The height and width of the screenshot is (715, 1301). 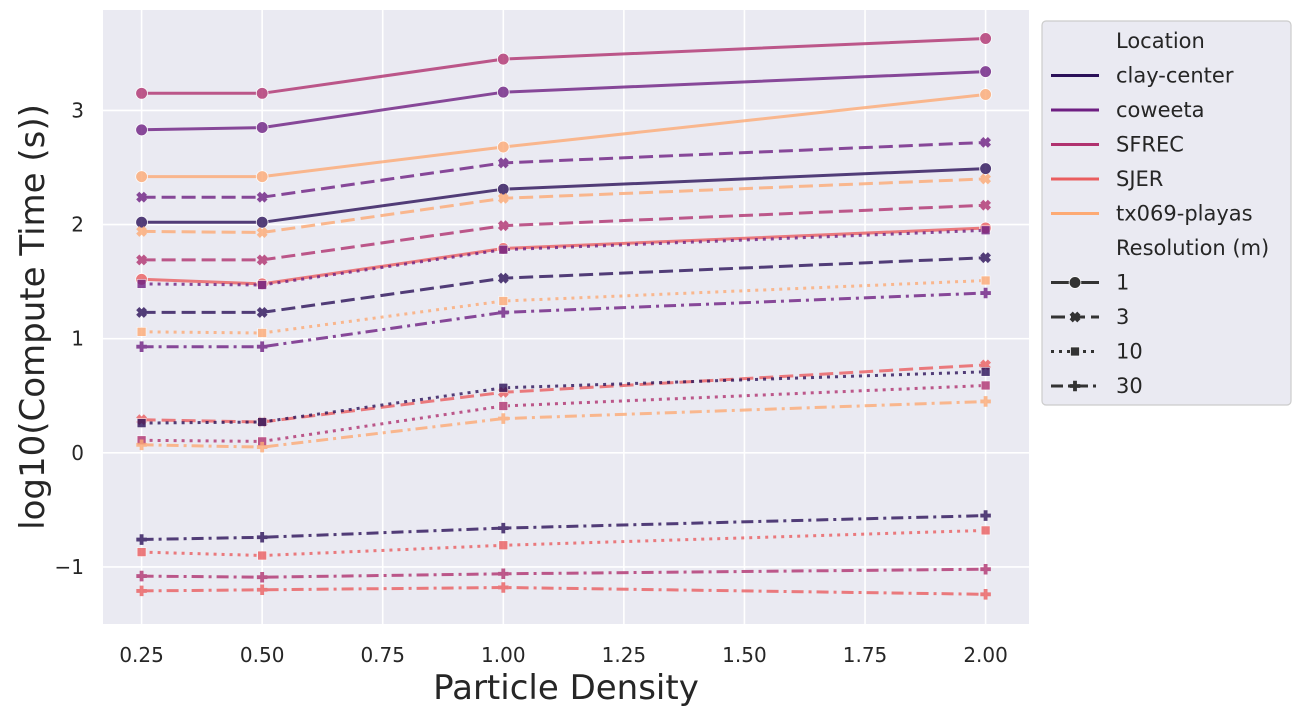 What do you see at coordinates (382, 655) in the screenshot?
I see `x-tick-label: 0.75` at bounding box center [382, 655].